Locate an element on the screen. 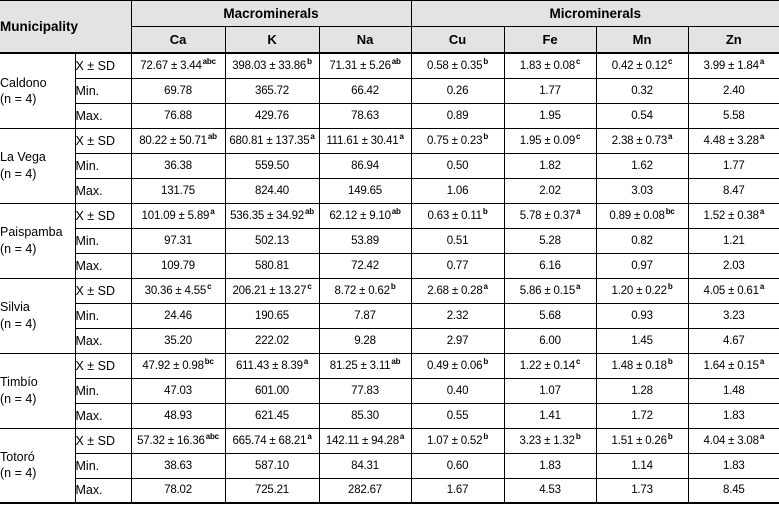  max-value-cell: 131.75 is located at coordinates (178, 190).